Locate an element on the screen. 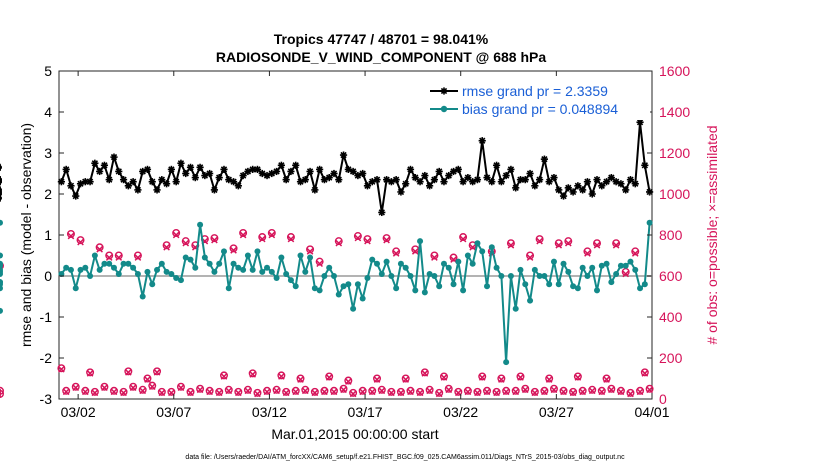 This screenshot has width=830, height=470. y2-axis-label: # of obs: o=possible; ×=assimilated is located at coordinates (712, 234).